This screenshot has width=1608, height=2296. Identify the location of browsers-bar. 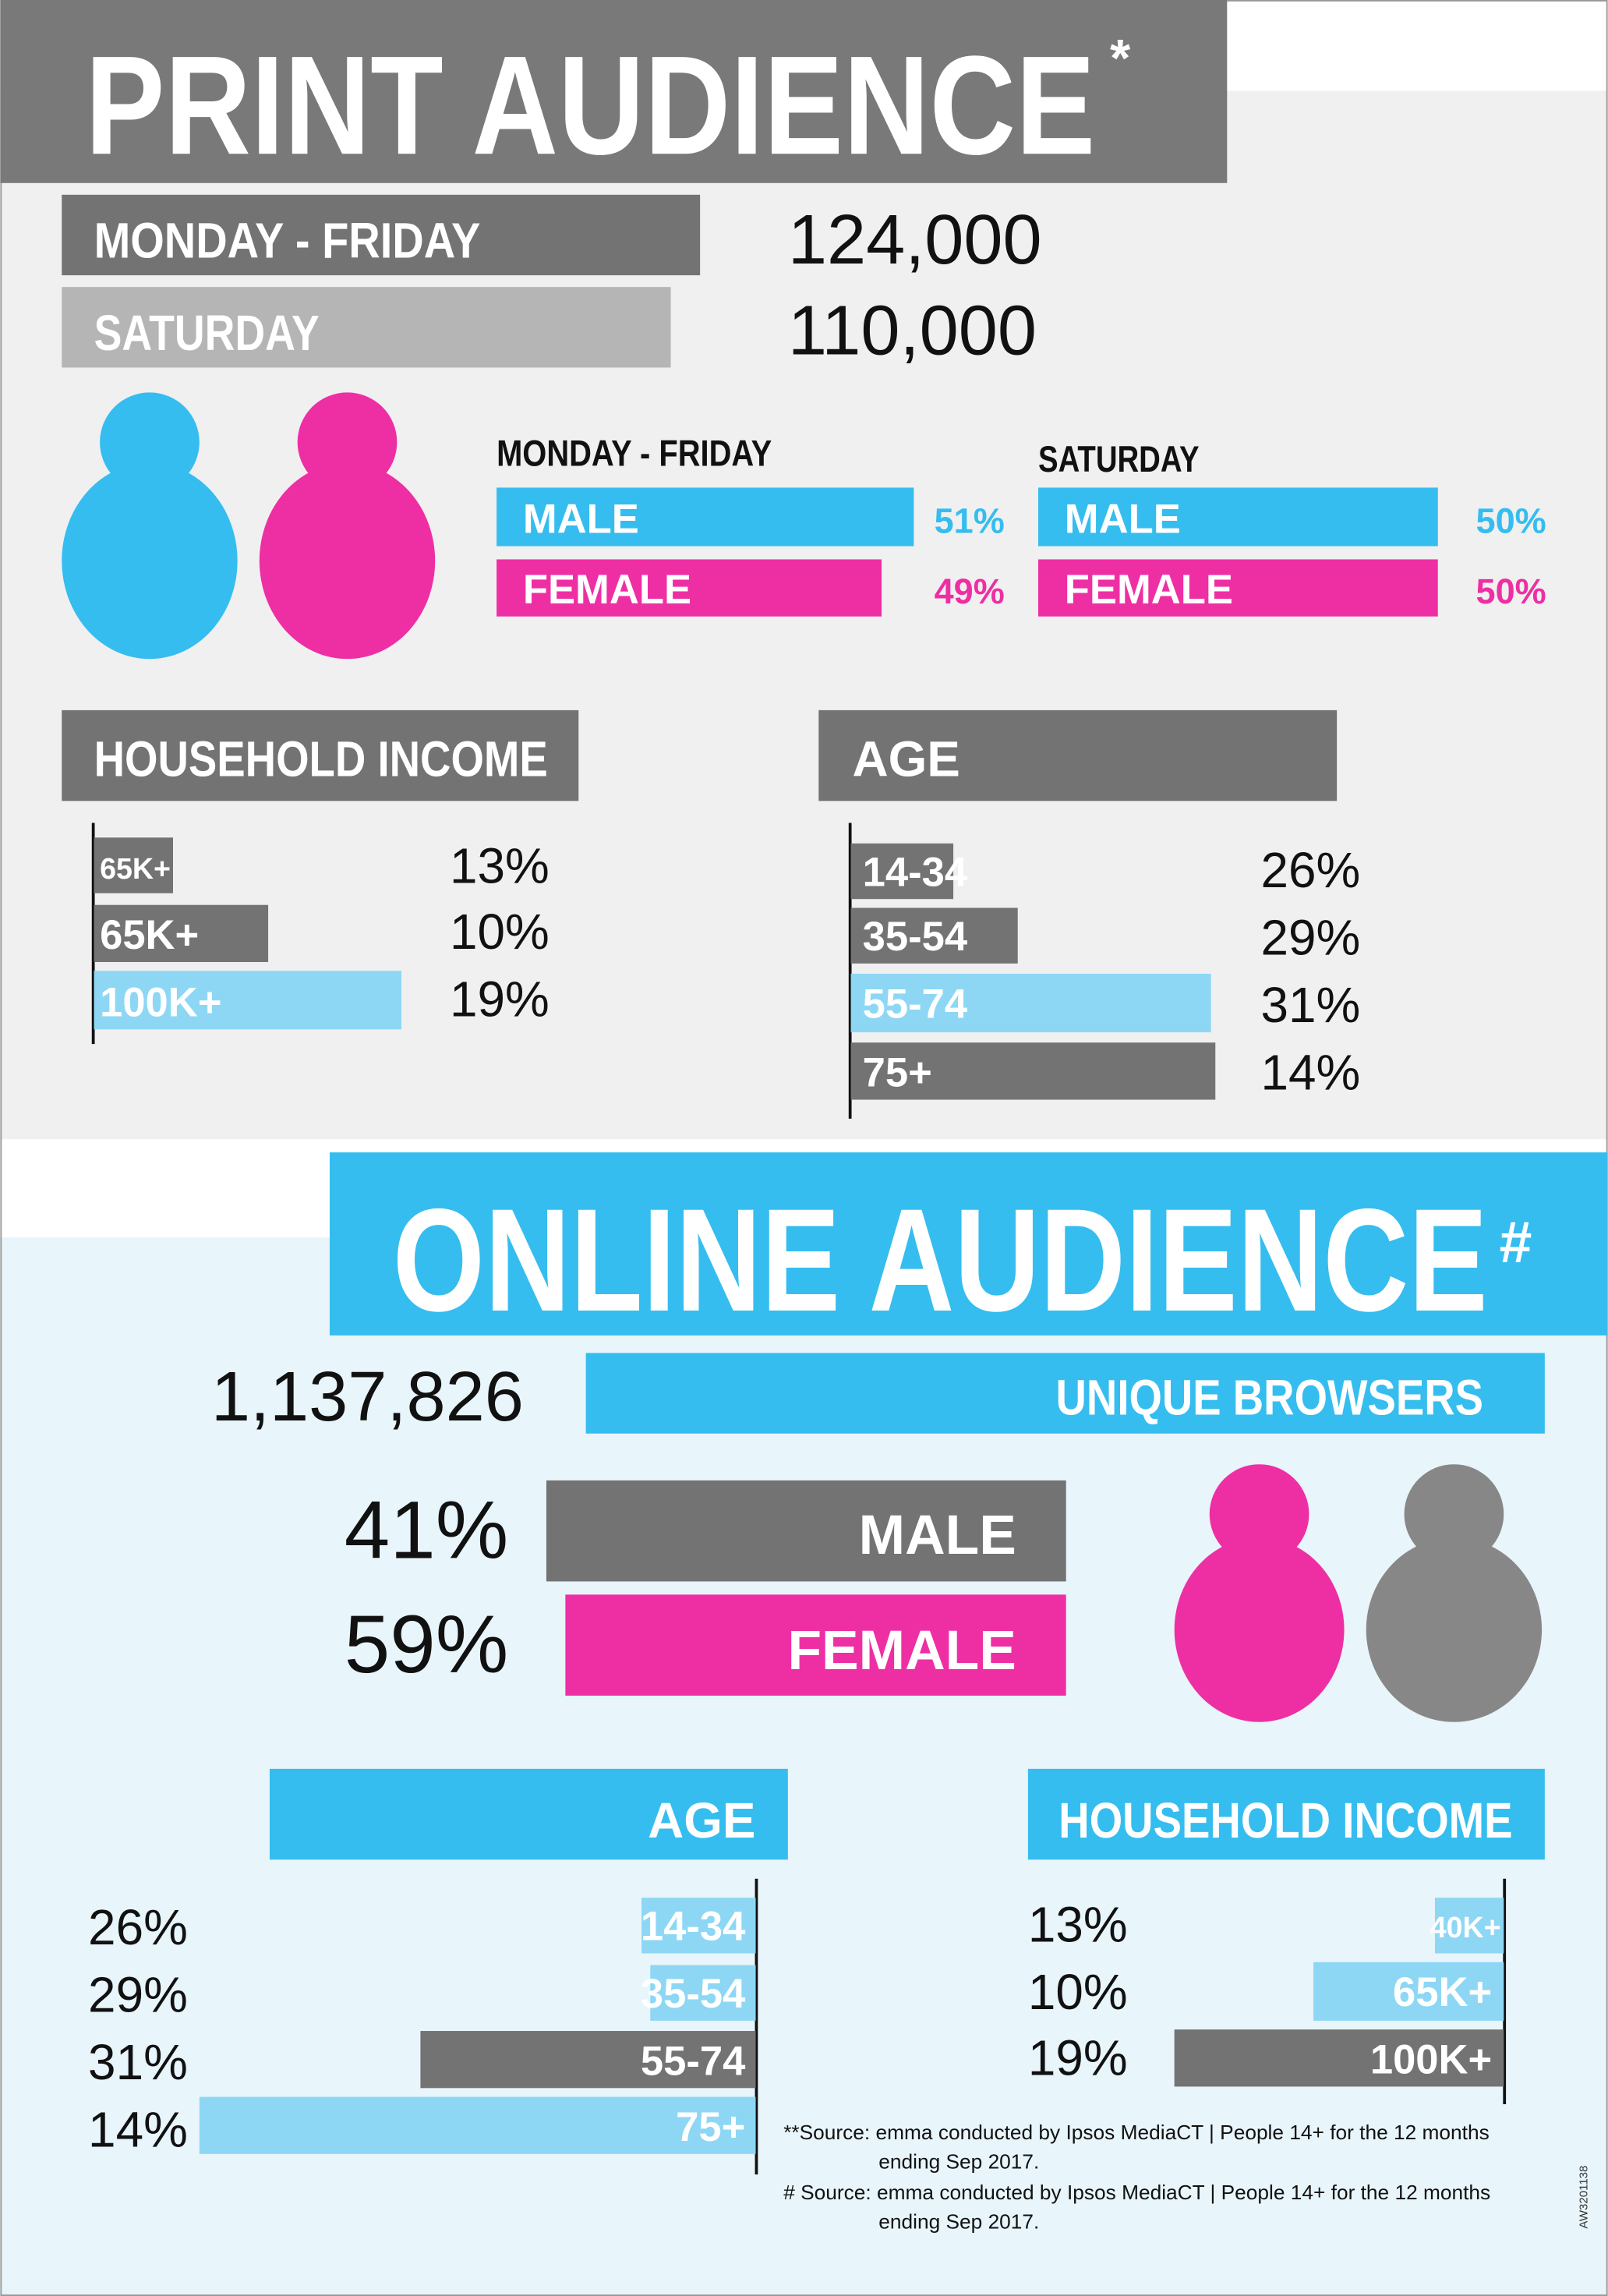
(1065, 1393).